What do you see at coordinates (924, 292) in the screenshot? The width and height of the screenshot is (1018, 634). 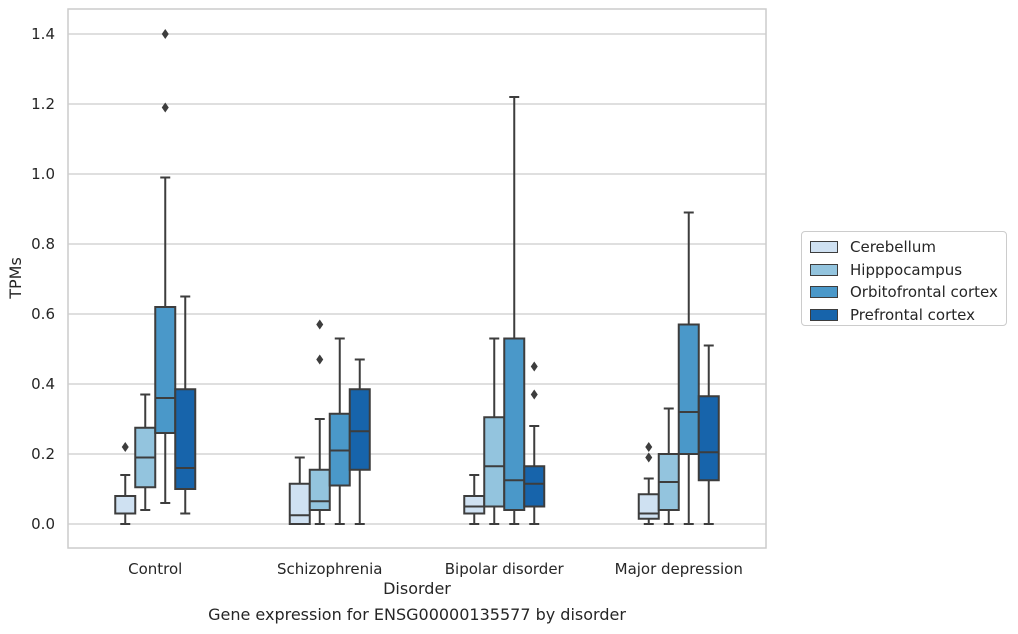 I see `legend-label: Orbitofrontal cortex` at bounding box center [924, 292].